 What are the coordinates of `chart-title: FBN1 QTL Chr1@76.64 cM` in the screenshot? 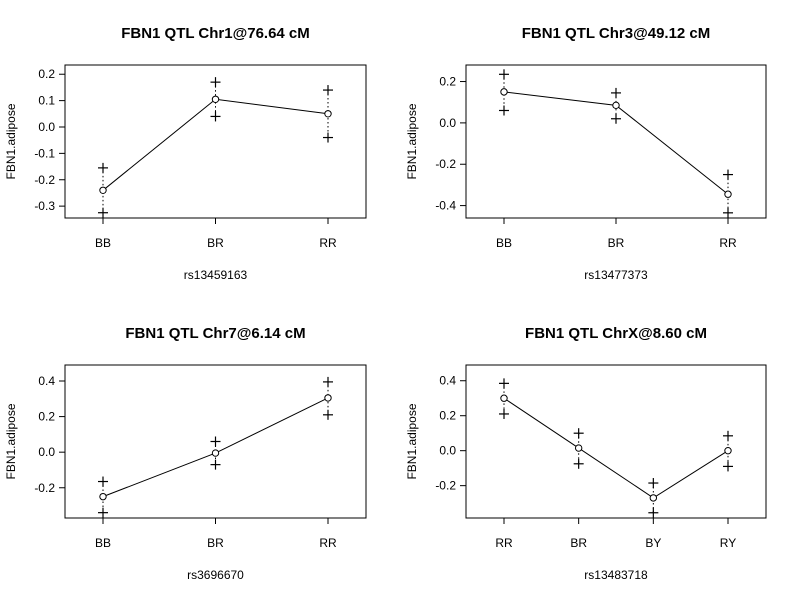 It's located at (215, 33).